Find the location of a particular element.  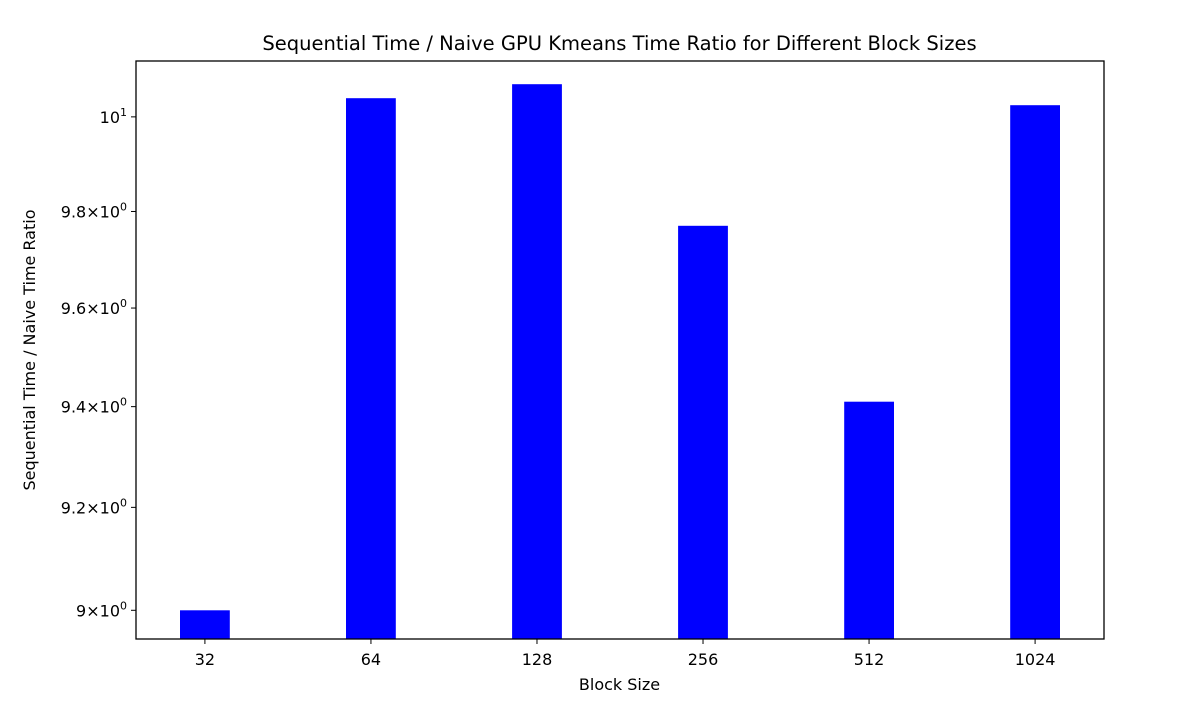

y-tick-label: 9.4×100 is located at coordinates (94, 406).